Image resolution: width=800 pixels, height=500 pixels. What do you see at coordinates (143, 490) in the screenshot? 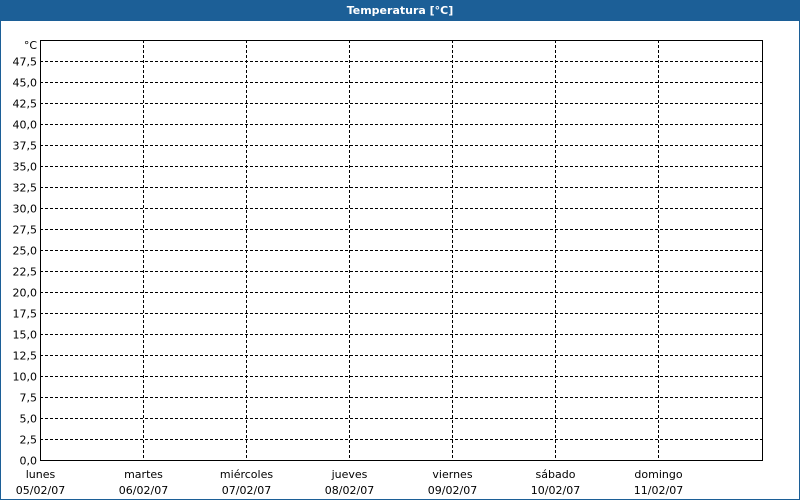
I see `x-tick-date: 06/02/07` at bounding box center [143, 490].